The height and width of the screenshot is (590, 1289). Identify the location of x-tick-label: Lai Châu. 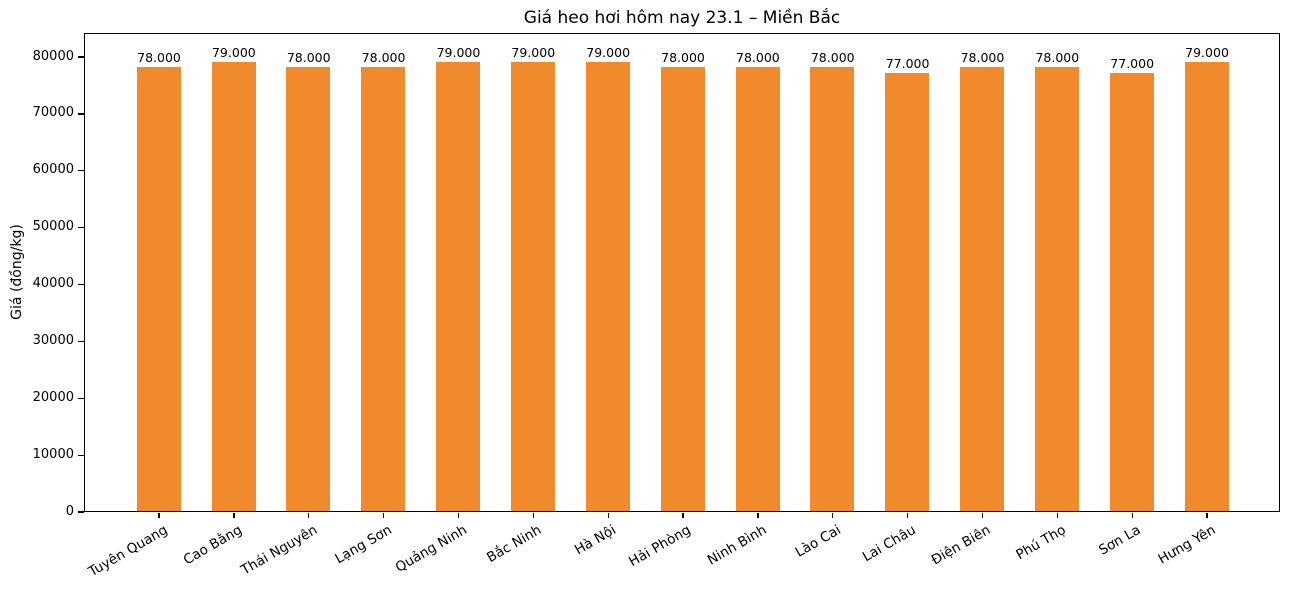
(889, 544).